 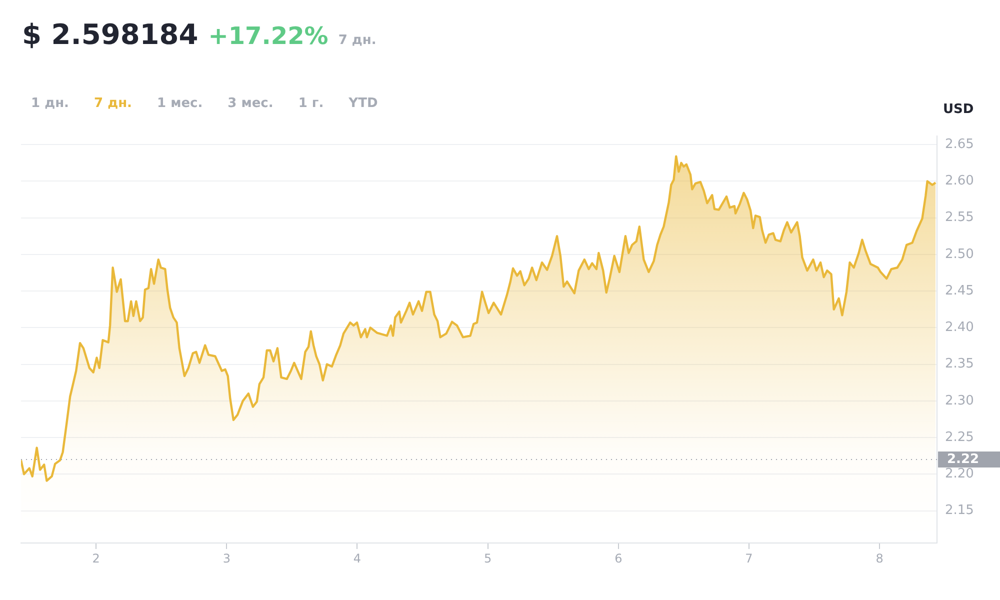 What do you see at coordinates (226, 558) in the screenshot?
I see `x-tick-label: 3` at bounding box center [226, 558].